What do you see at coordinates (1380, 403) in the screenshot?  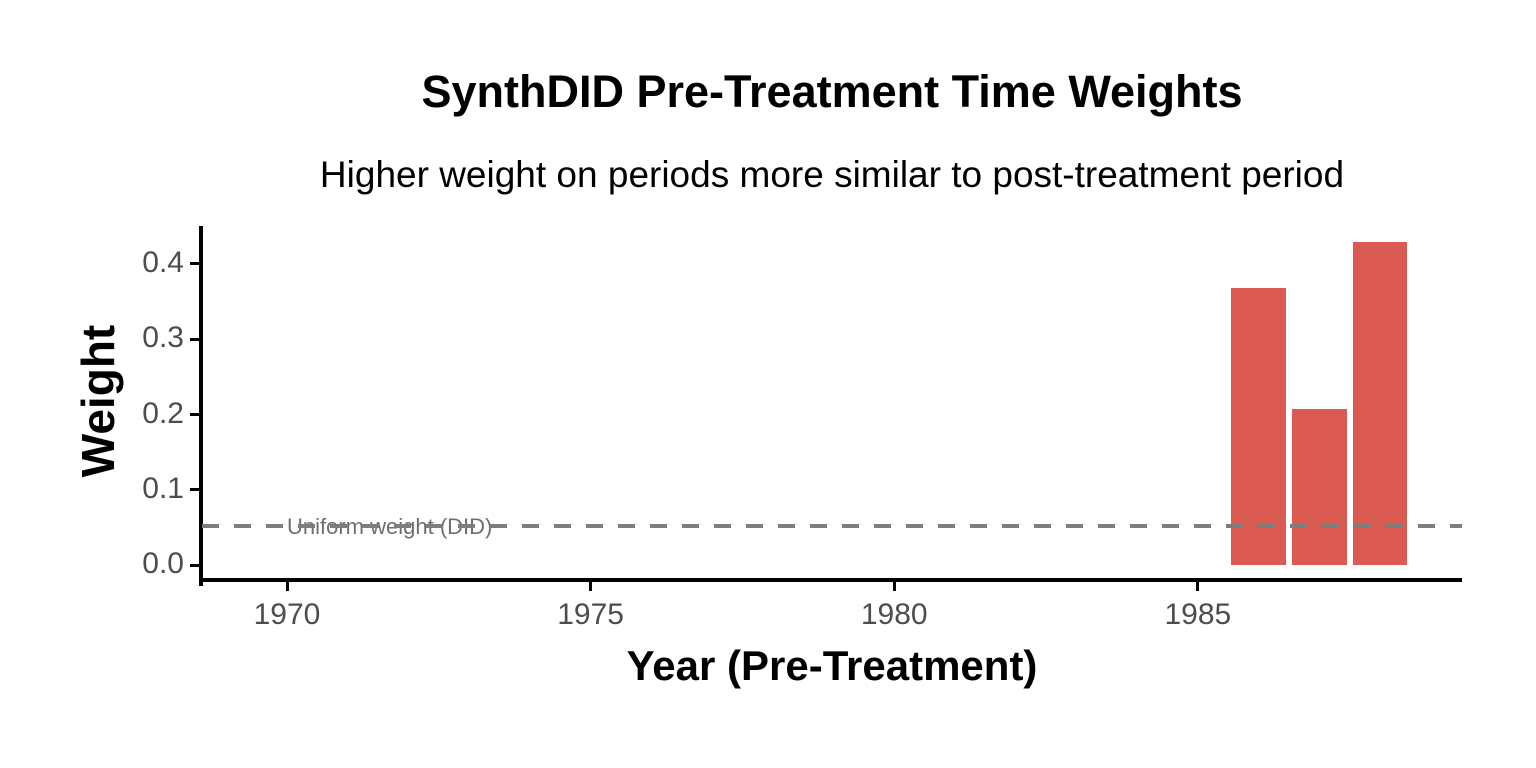 I see `bar-1988` at bounding box center [1380, 403].